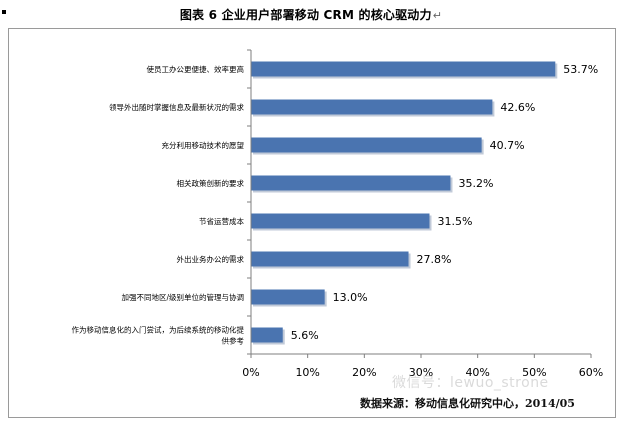 This screenshot has height=426, width=622. I want to click on category-label: 作为移动信息化的入门尝试，为后续系统的移动化提, so click(158, 330).